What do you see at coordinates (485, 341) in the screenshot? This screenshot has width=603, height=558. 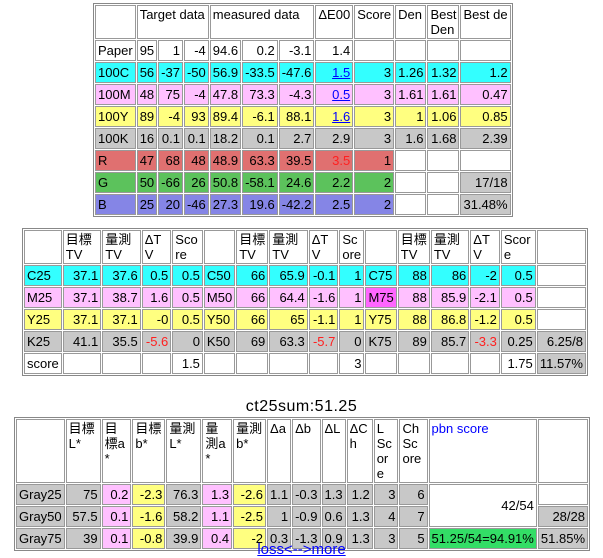 I see `table-cell: -3.3` at bounding box center [485, 341].